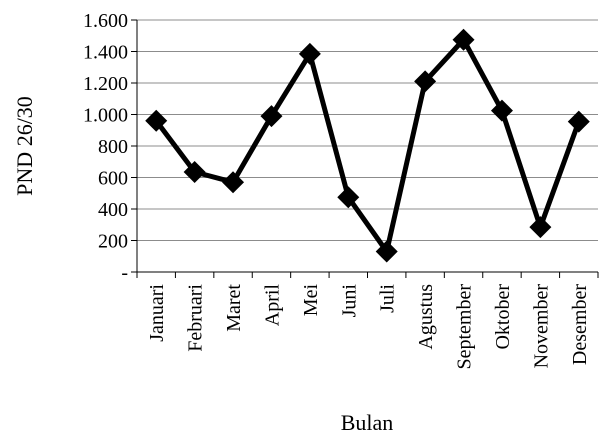  I want to click on x-tick-label: Desember, so click(580, 324).